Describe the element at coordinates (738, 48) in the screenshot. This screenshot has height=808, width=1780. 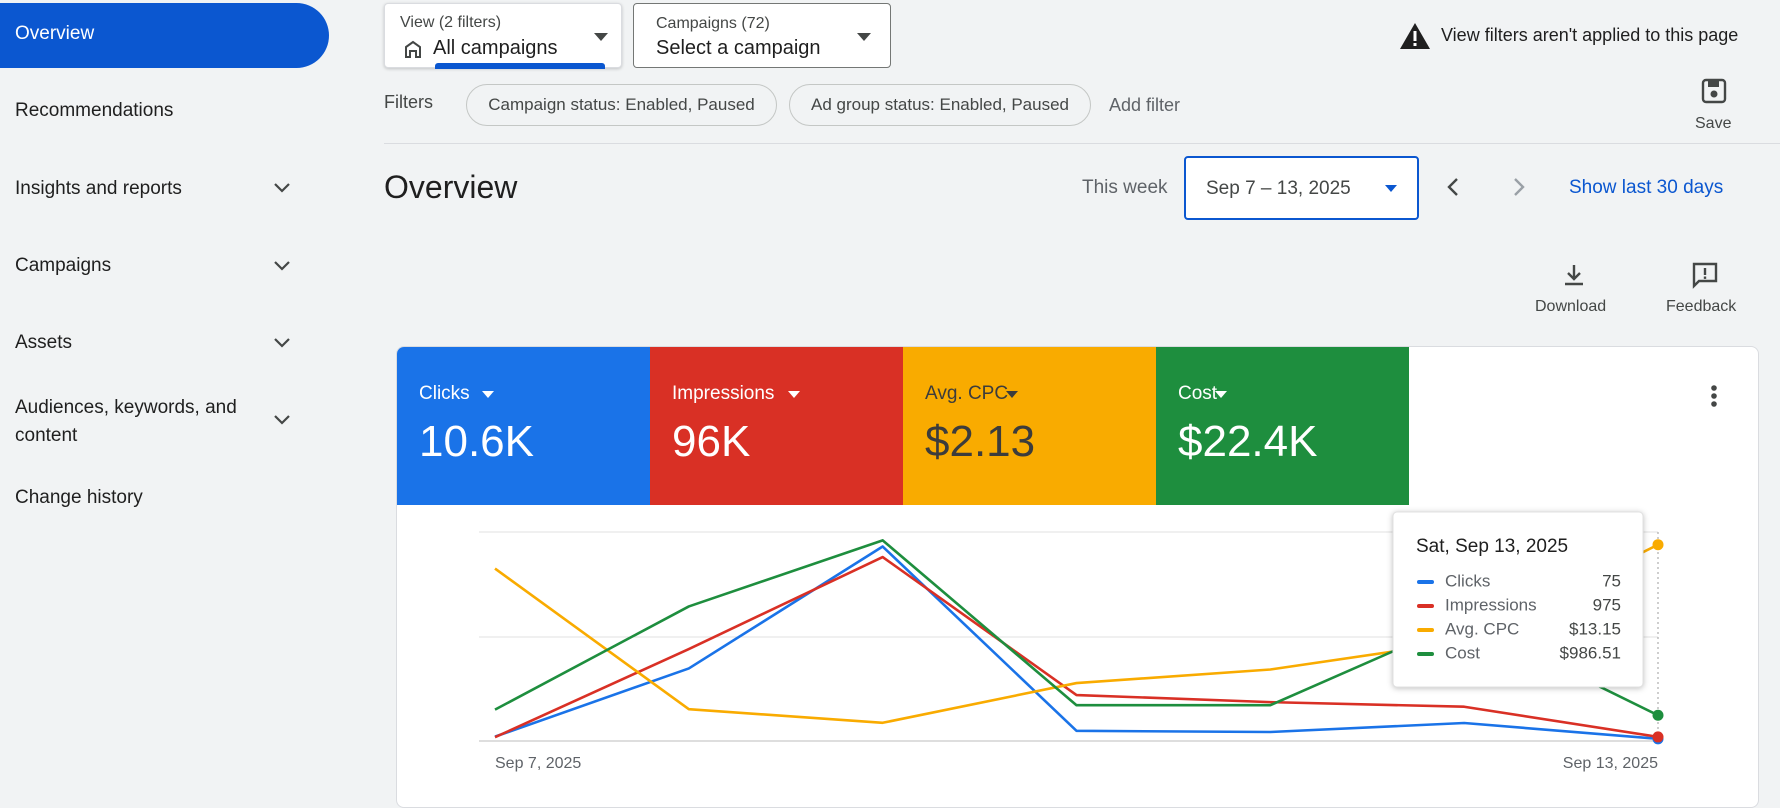
I see `campaign-picker-value: Select a campaign` at that location.